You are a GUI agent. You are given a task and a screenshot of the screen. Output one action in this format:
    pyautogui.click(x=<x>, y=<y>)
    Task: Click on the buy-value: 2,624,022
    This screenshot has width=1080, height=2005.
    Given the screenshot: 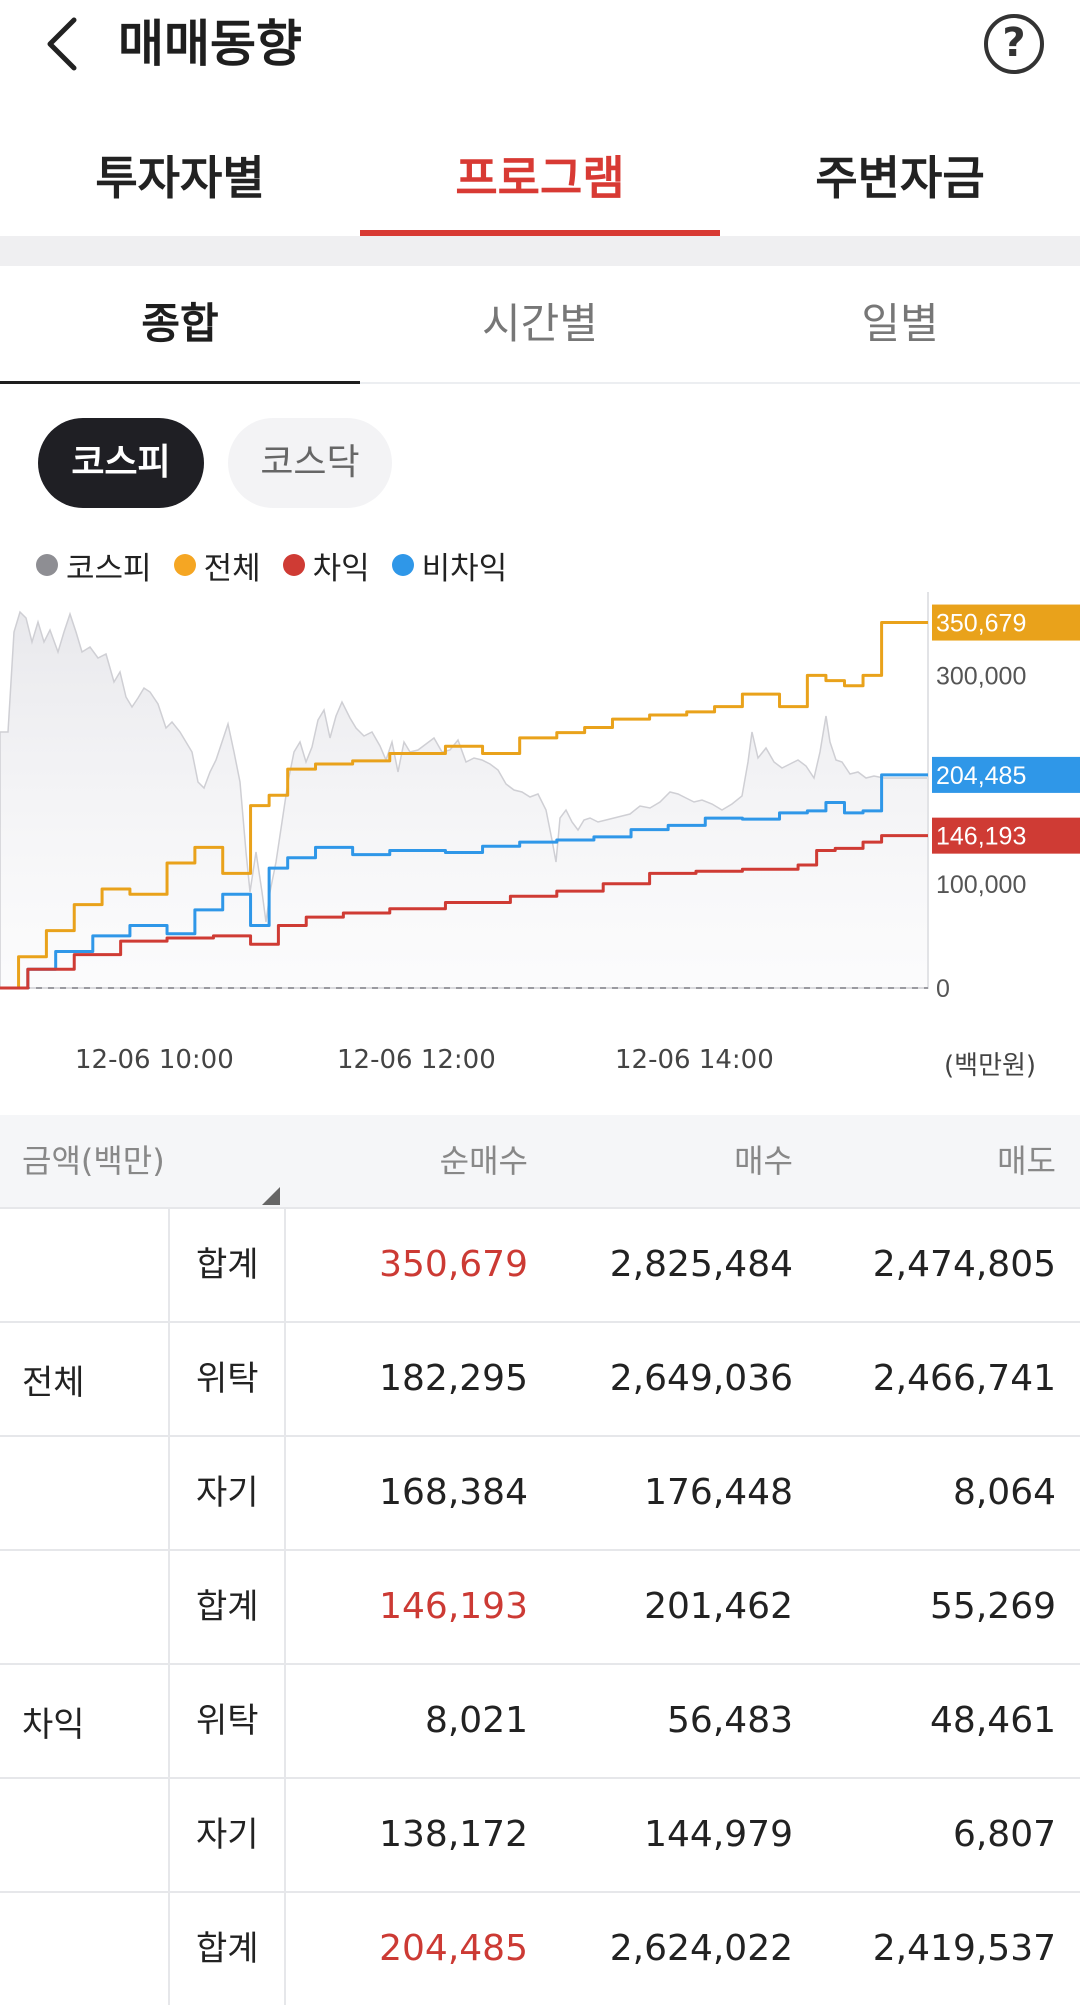 What is the action you would take?
    pyautogui.click(x=701, y=1948)
    